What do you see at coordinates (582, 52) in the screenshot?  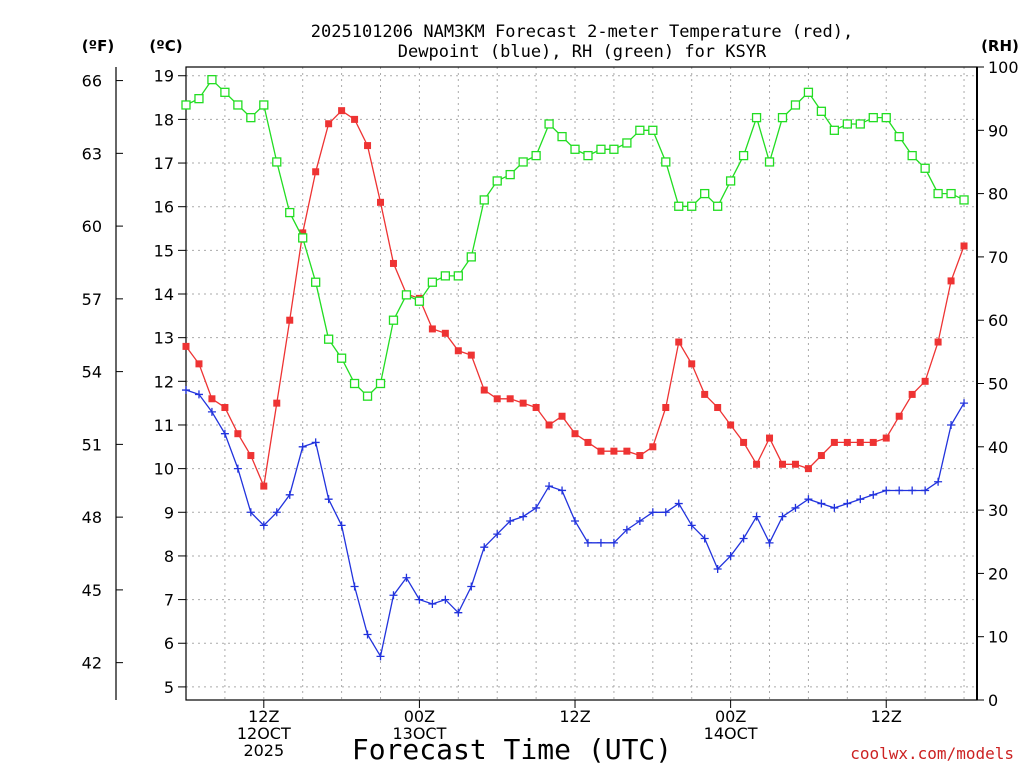 I see `chart-title-line-2: Dewpoint (blue), RH (green) for KSYR` at bounding box center [582, 52].